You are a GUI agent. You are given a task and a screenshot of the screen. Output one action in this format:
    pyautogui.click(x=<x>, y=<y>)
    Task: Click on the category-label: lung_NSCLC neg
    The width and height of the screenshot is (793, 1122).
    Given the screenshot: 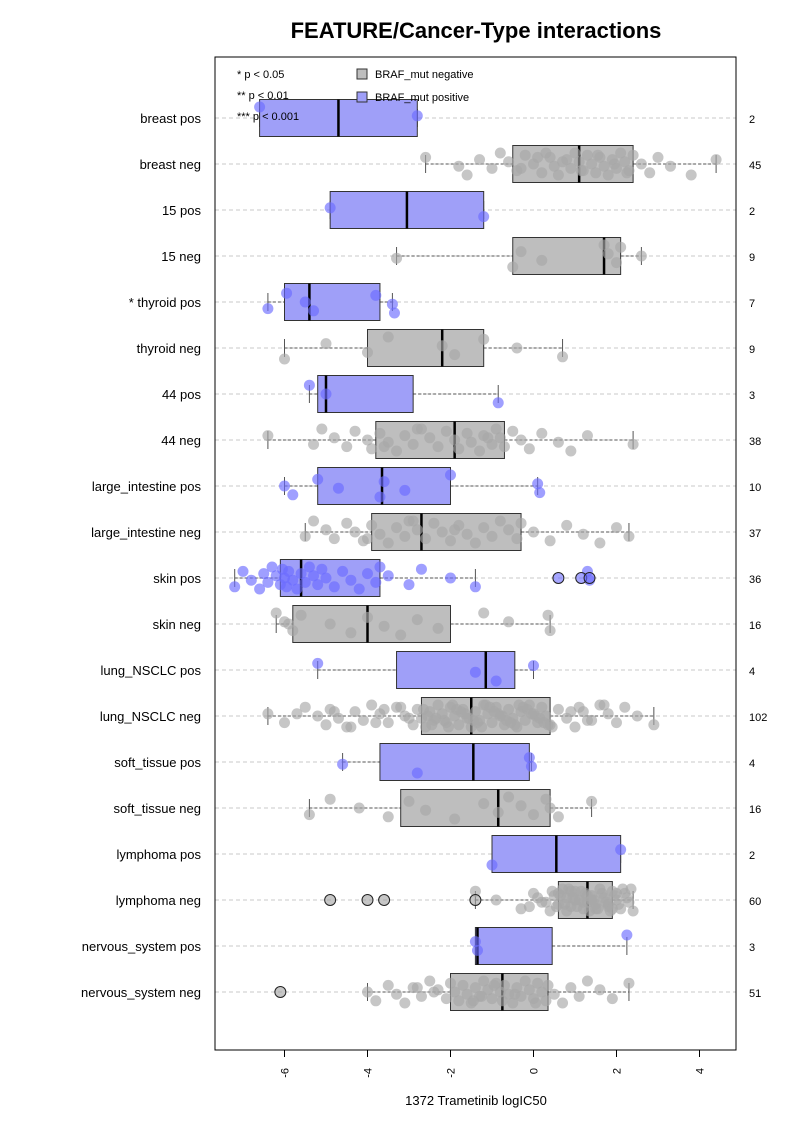 What is the action you would take?
    pyautogui.click(x=150, y=716)
    